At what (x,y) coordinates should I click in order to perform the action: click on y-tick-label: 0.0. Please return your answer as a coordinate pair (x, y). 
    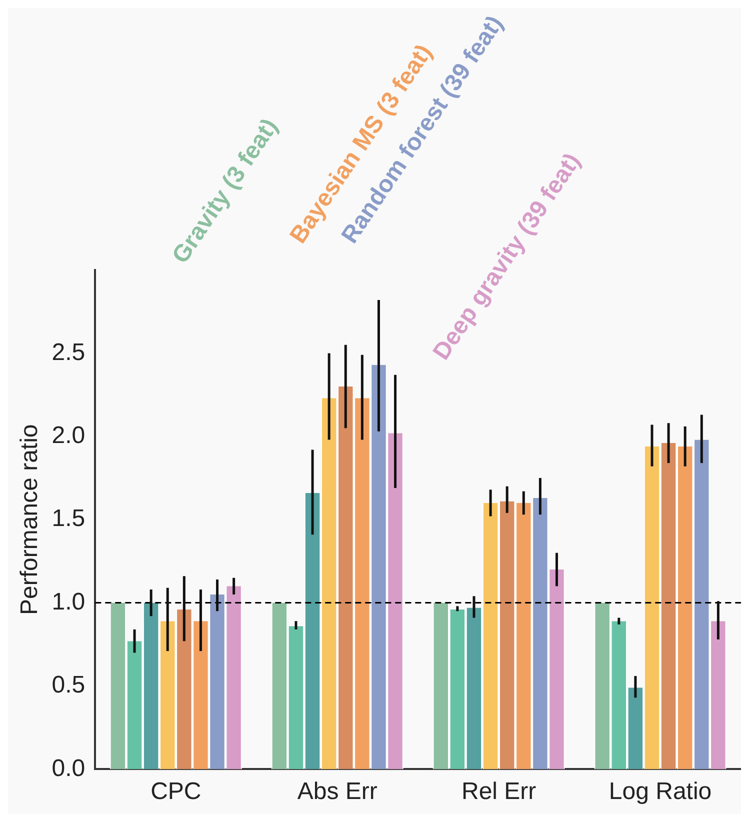
    Looking at the image, I should click on (69, 768).